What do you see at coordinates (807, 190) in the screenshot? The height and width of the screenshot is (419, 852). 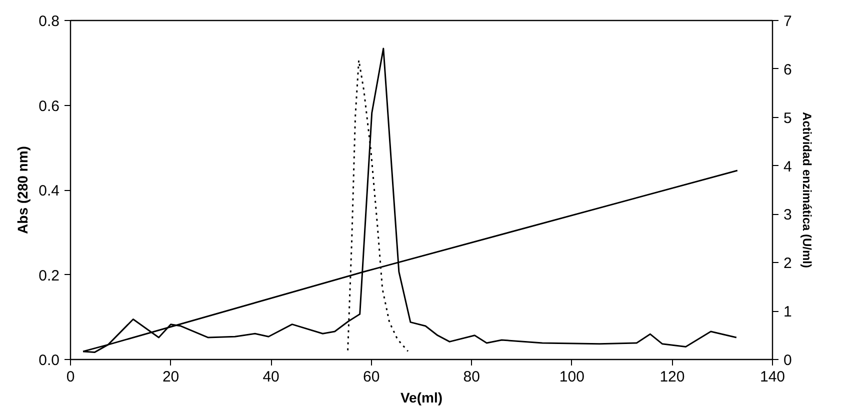 I see `y2-axis-title: Actividad enzimática (U/ml)` at bounding box center [807, 190].